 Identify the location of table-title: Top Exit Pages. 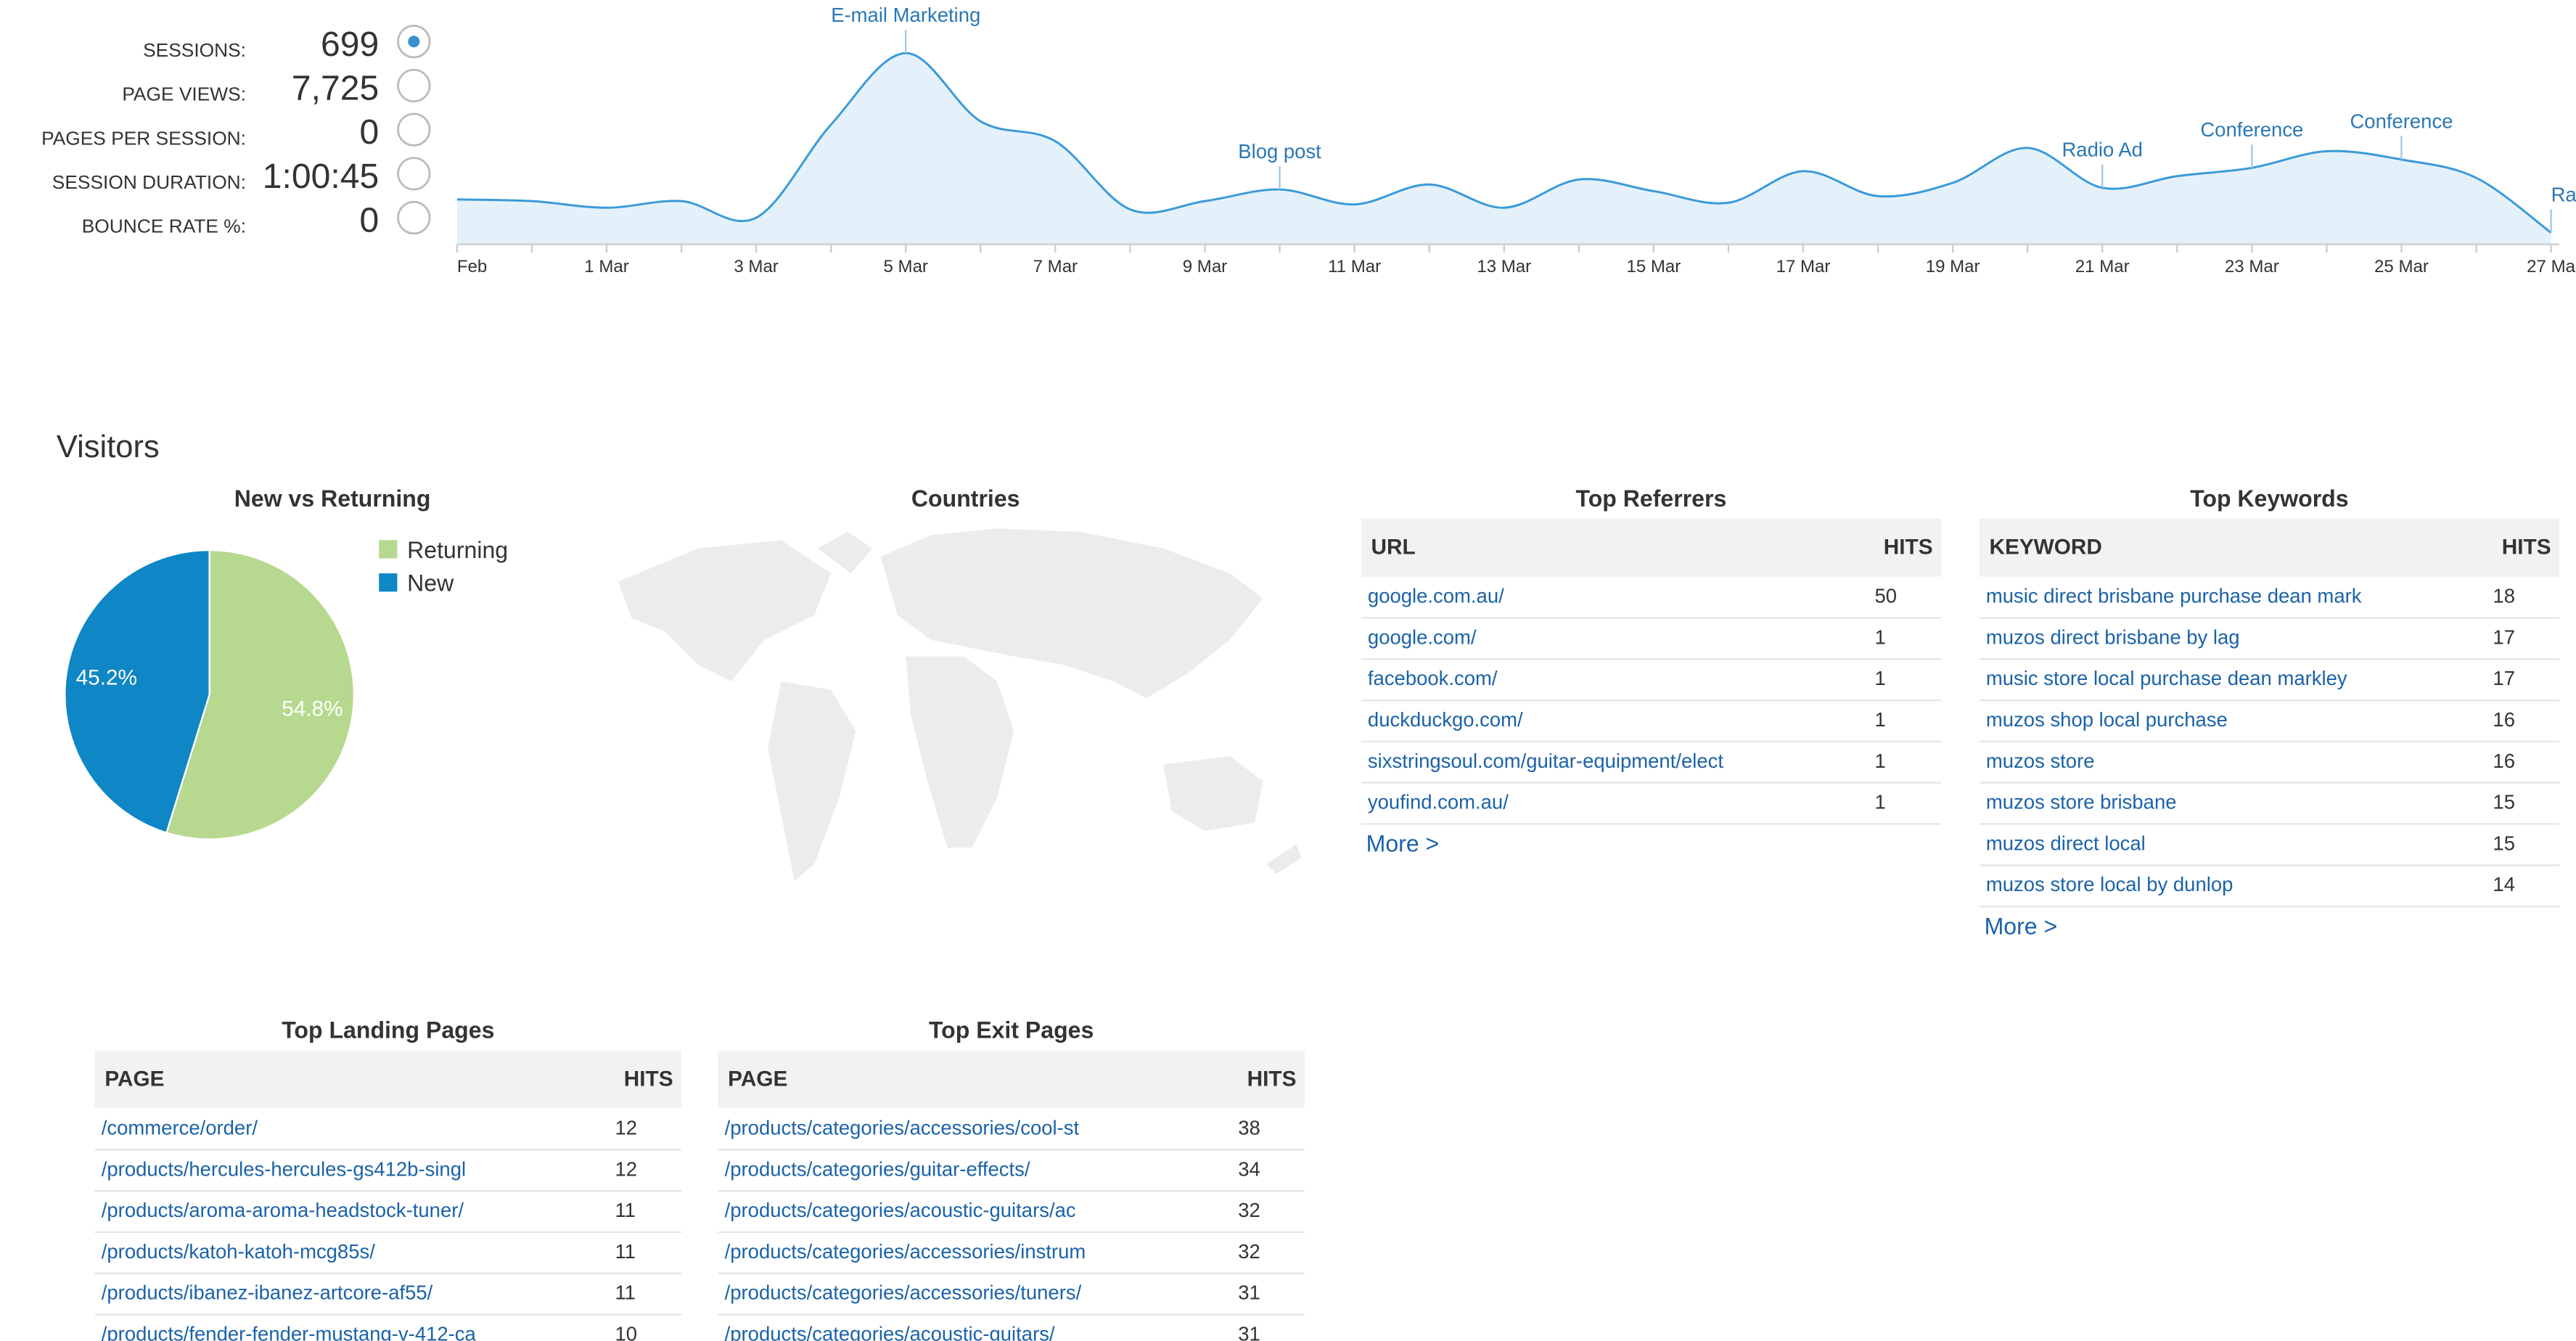
(1011, 1030).